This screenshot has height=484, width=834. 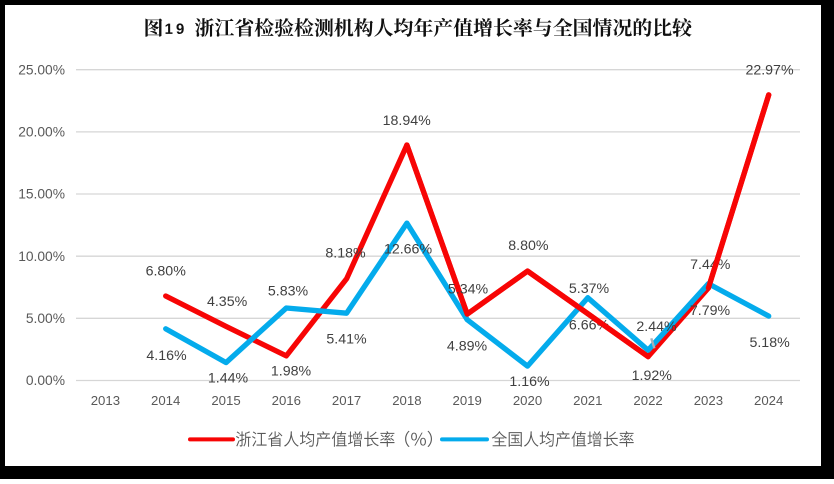 What do you see at coordinates (166, 356) in the screenshot?
I see `svg-text: 4.16%` at bounding box center [166, 356].